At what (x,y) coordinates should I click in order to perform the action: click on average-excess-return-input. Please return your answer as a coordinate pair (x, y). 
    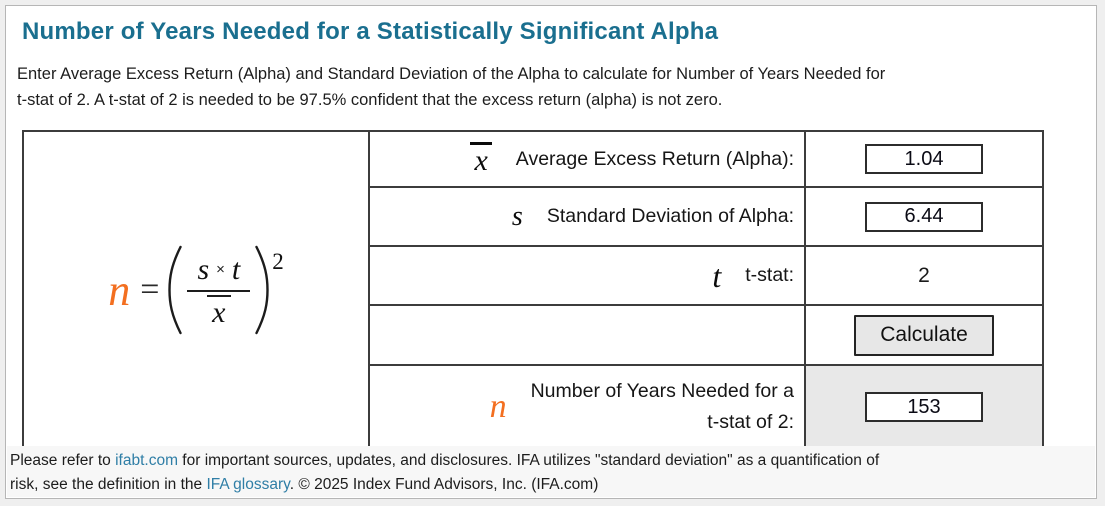
    Looking at the image, I should click on (924, 159).